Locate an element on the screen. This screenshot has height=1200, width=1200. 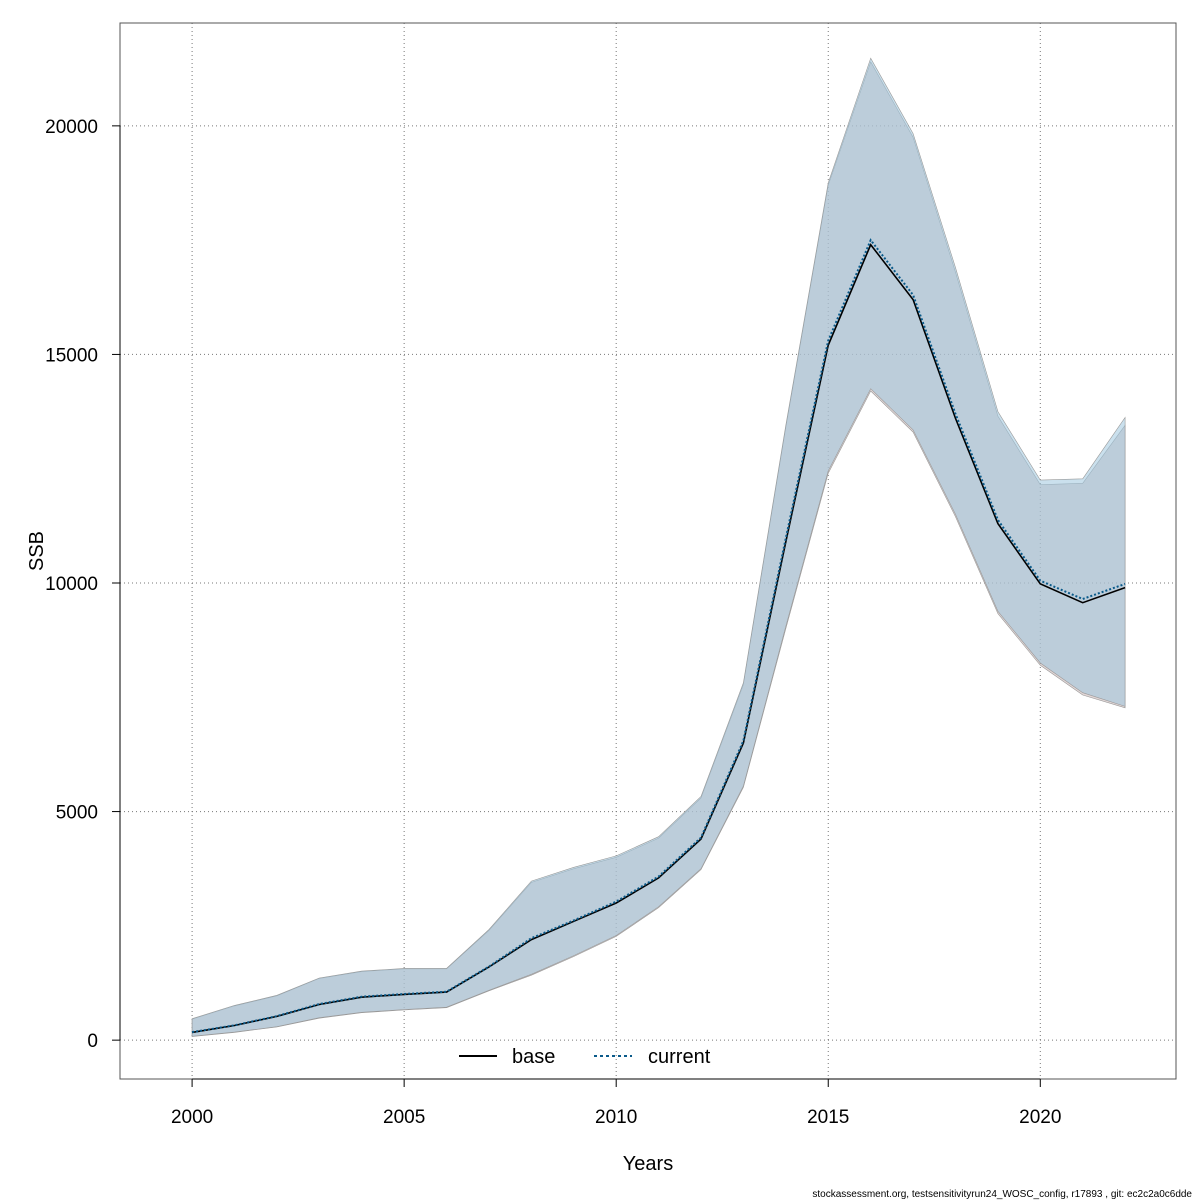
x-tick-label-2005: 2005 is located at coordinates (404, 1117).